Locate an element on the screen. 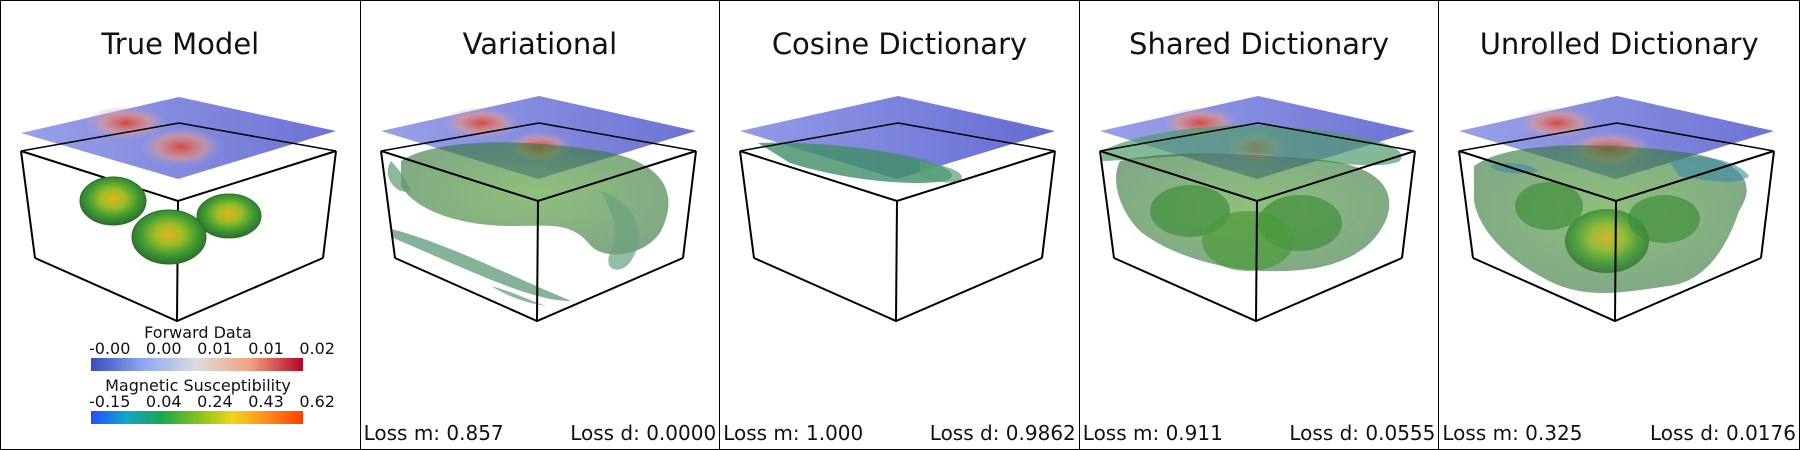 Image resolution: width=1800 pixels, height=450 pixels. panel-title: Variational is located at coordinates (540, 44).